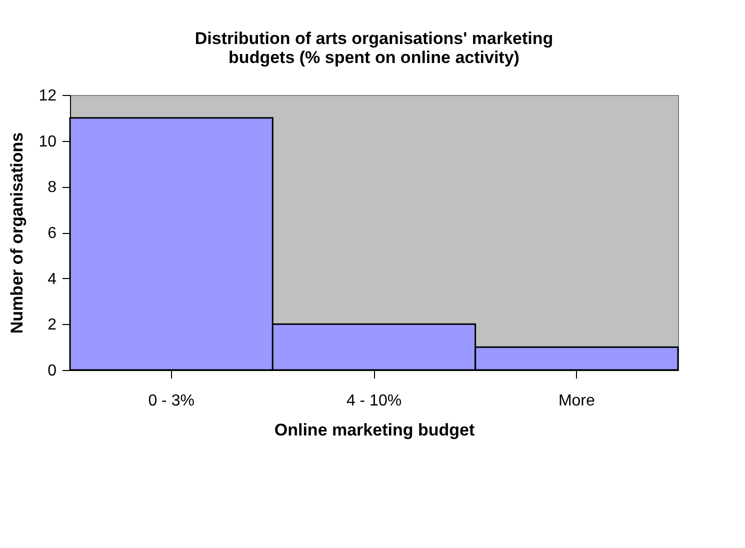 This screenshot has height=548, width=745. I want to click on y-tick-label: 10, so click(47, 141).